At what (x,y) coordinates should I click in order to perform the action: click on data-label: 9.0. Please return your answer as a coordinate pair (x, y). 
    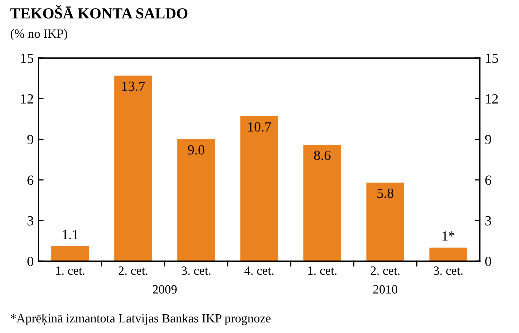
    Looking at the image, I should click on (196, 150).